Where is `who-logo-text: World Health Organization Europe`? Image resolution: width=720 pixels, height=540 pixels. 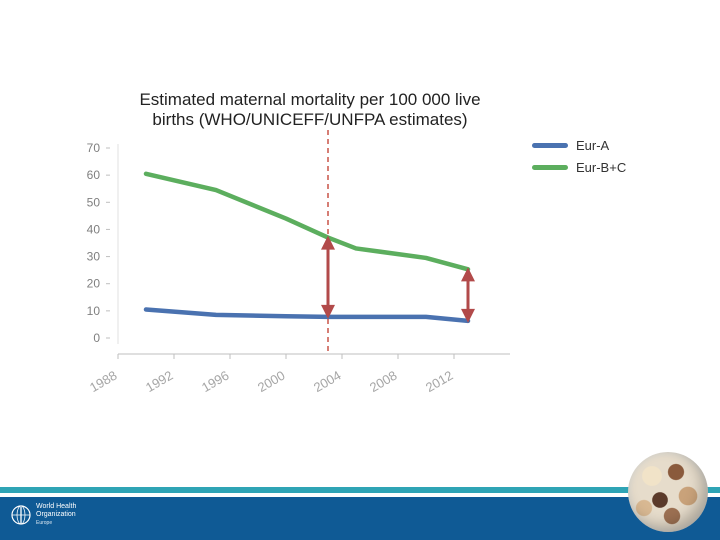
who-logo-text: World Health Organization Europe is located at coordinates (56, 515).